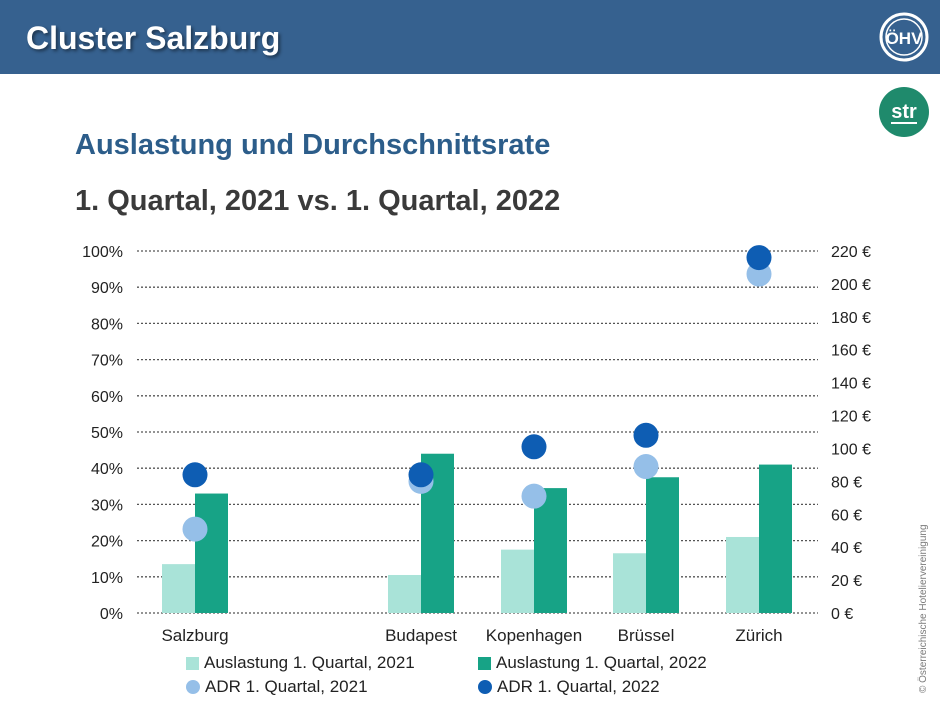 Image resolution: width=940 pixels, height=705 pixels. I want to click on y-right-tick-label: 220 €, so click(851, 252).